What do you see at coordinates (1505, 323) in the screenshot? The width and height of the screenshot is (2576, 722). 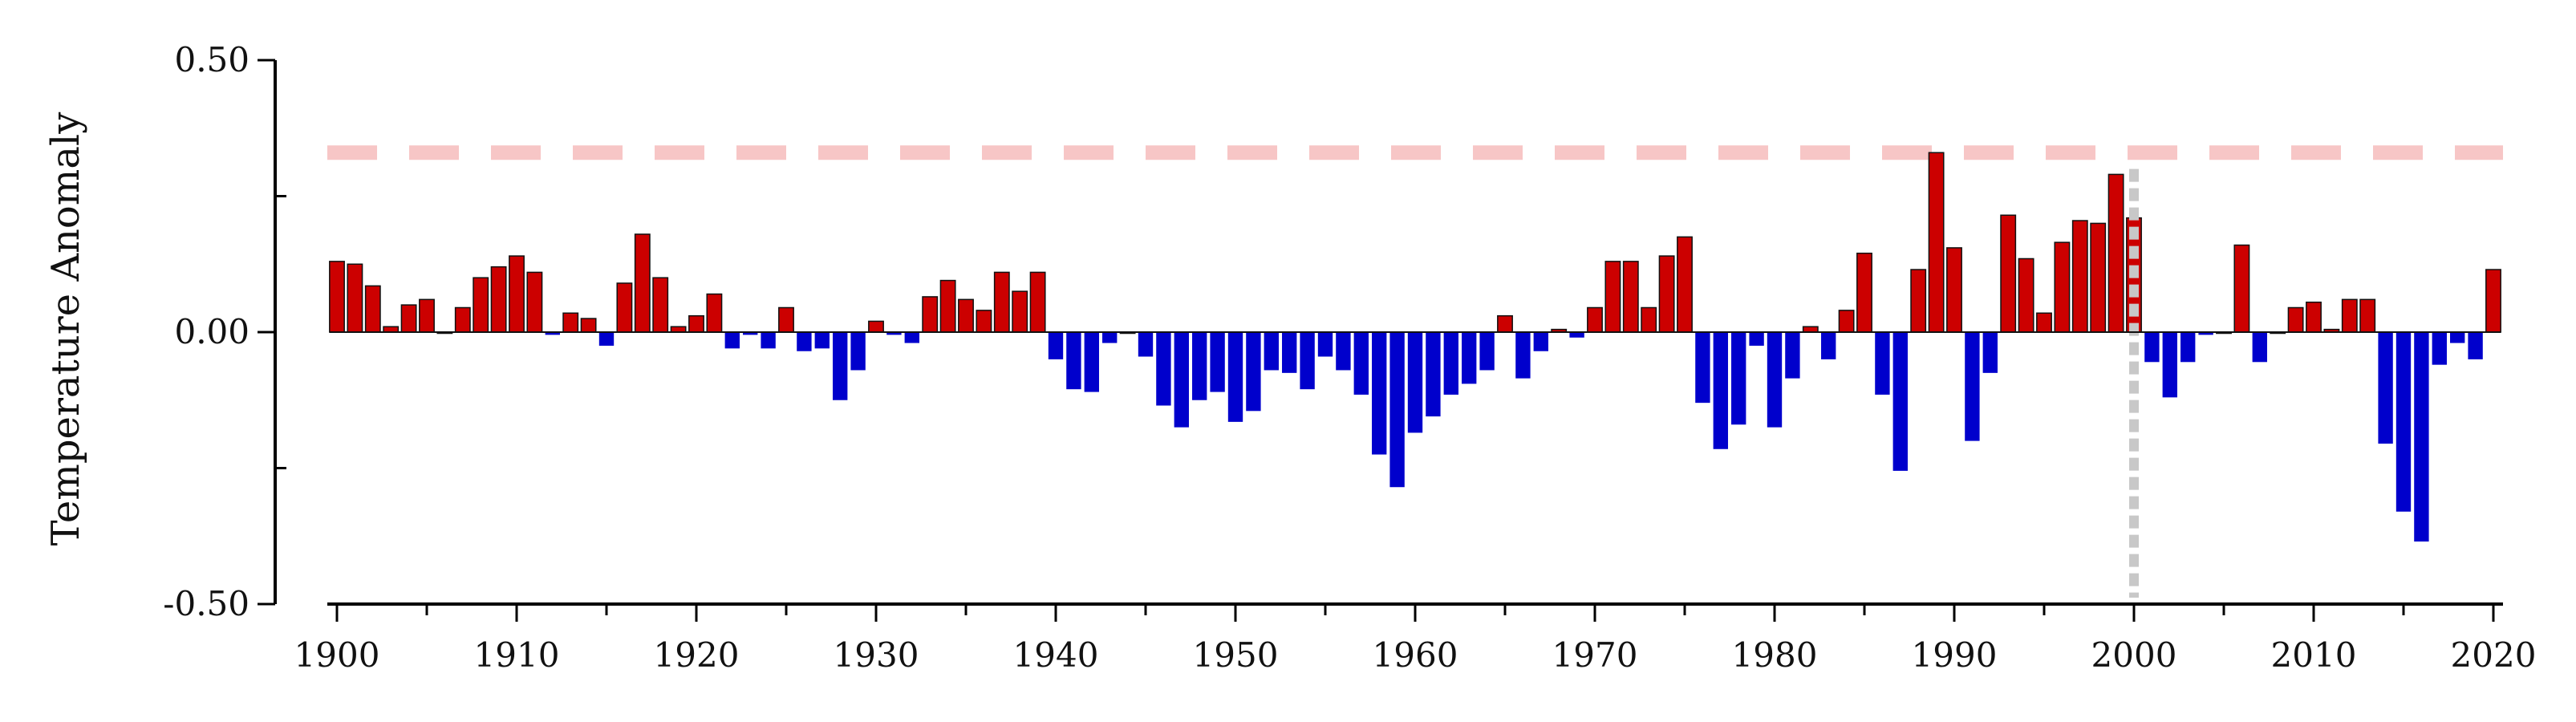 I see `bar-1965` at bounding box center [1505, 323].